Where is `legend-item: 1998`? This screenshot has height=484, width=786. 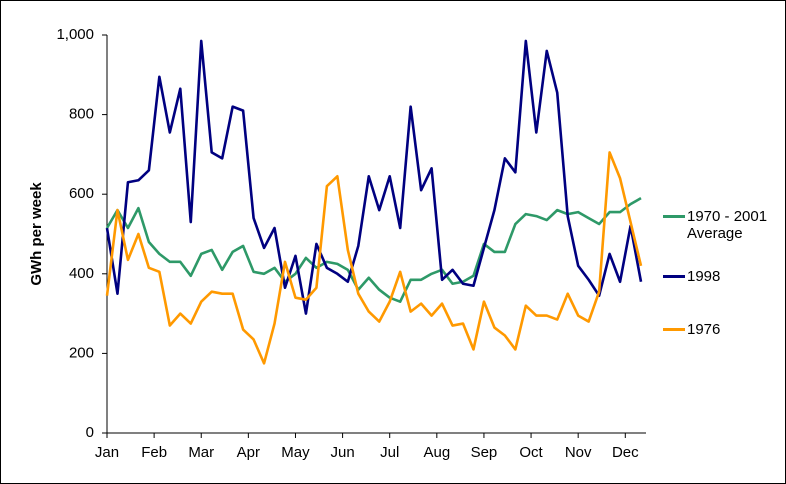
legend-item: 1998 is located at coordinates (720, 276).